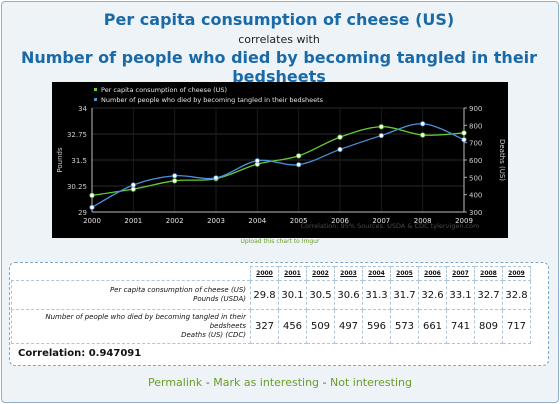 The height and width of the screenshot is (404, 560). Describe the element at coordinates (280, 241) in the screenshot. I see `upload-chart-link: Upload this chart to Imgur` at that location.